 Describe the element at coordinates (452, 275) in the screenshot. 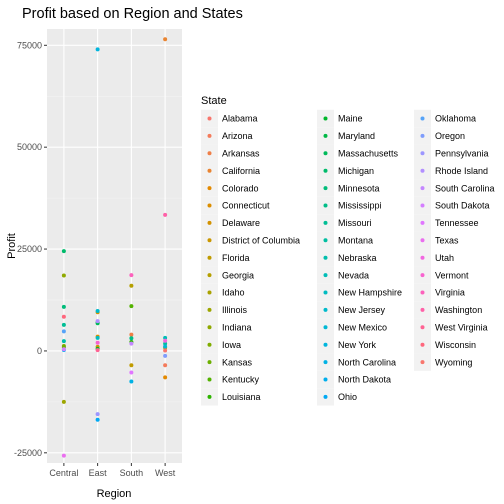

I see `legend-label: Vermont` at that location.